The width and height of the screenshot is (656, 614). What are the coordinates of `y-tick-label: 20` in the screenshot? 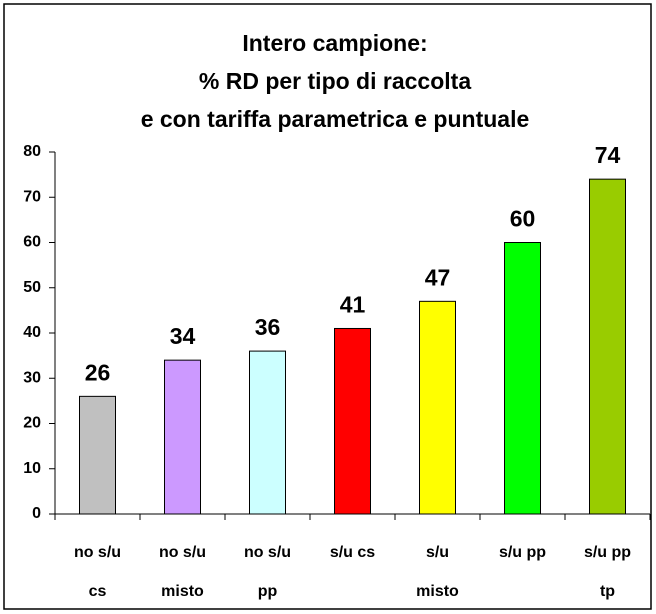 It's located at (32, 423).